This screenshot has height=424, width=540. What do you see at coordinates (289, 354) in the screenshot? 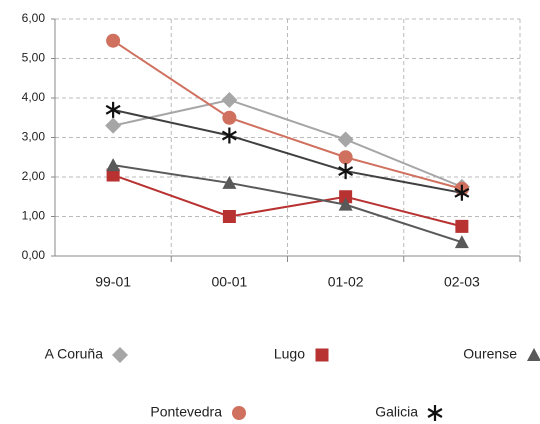
I see `legend-label: Lugo` at bounding box center [289, 354].